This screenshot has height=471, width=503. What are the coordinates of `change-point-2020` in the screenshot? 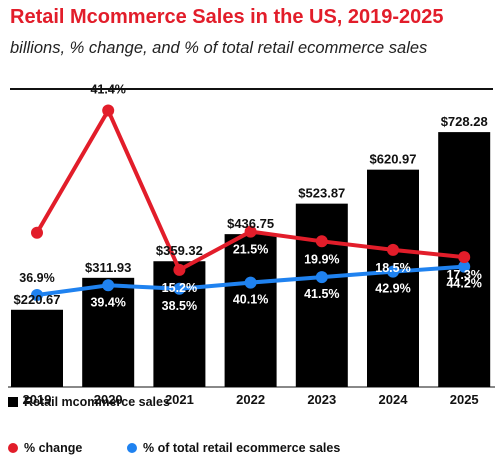 It's located at (108, 110).